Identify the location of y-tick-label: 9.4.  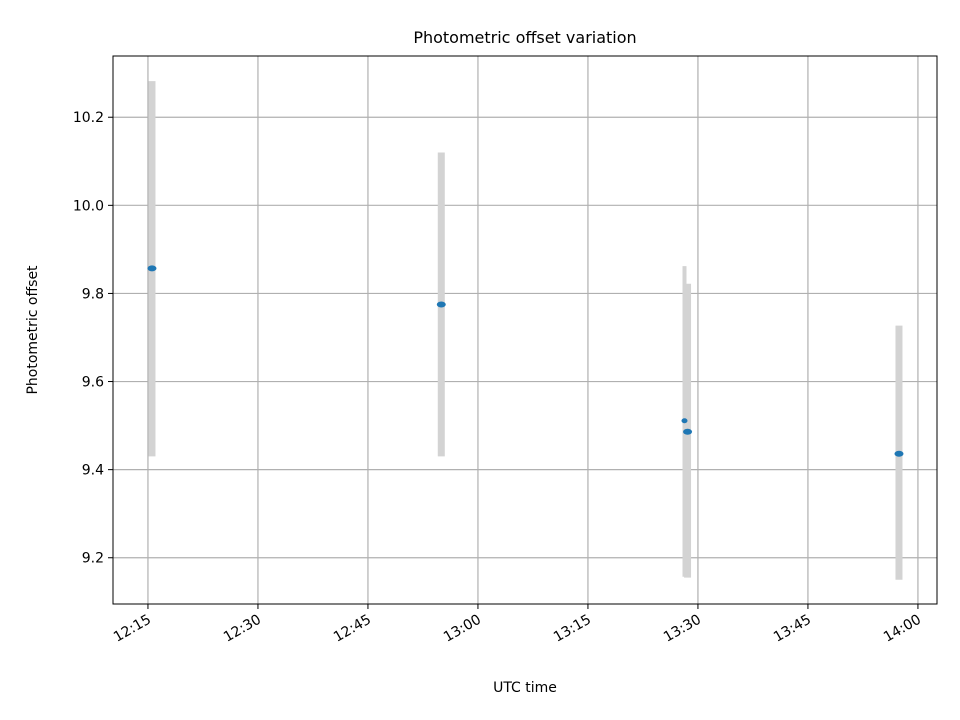
(93, 471).